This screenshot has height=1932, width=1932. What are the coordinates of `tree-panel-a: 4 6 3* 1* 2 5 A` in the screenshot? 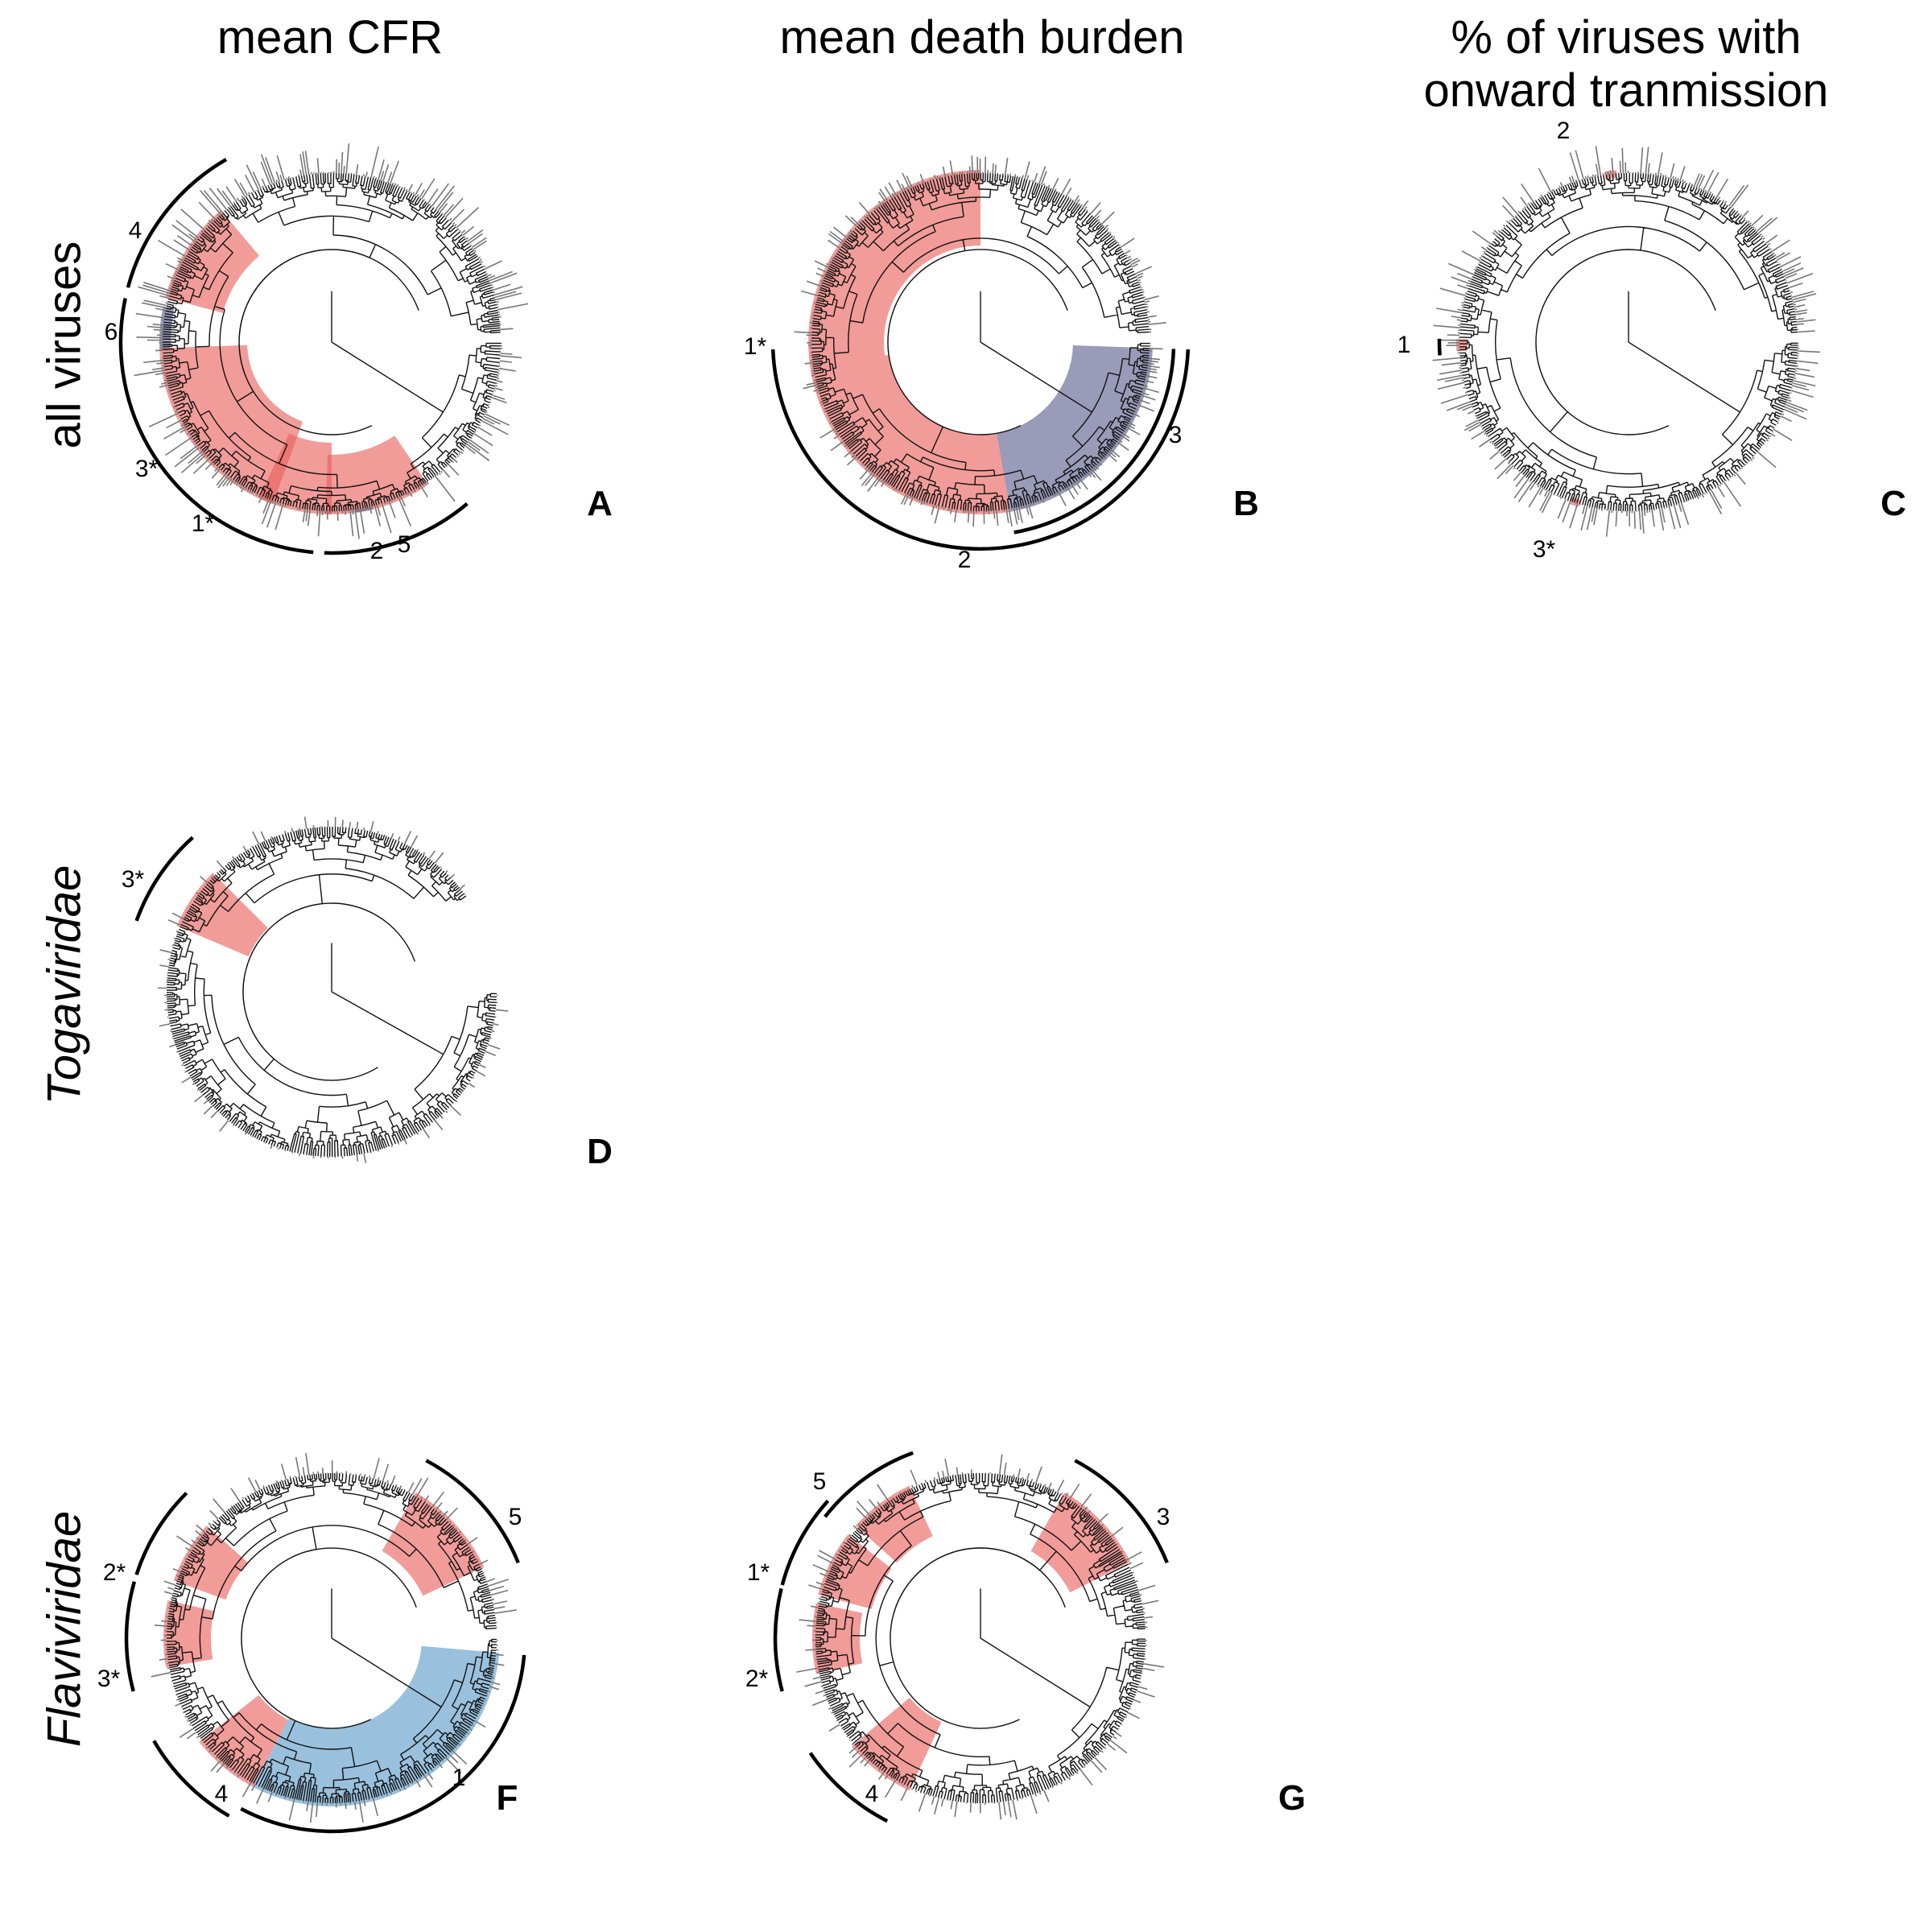 It's located at (359, 353).